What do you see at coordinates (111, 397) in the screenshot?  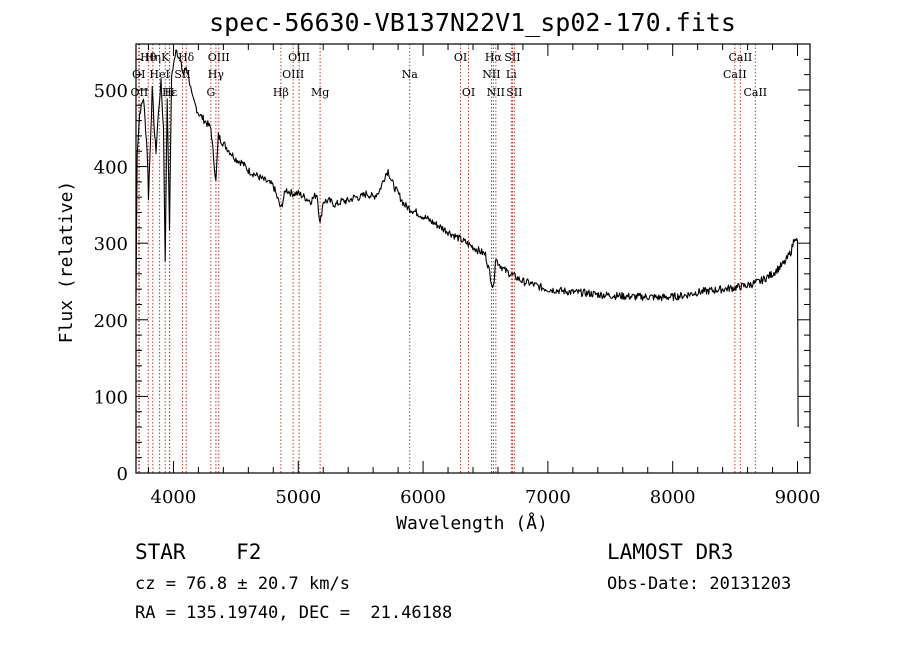 I see `y-tick-label: 100` at bounding box center [111, 397].